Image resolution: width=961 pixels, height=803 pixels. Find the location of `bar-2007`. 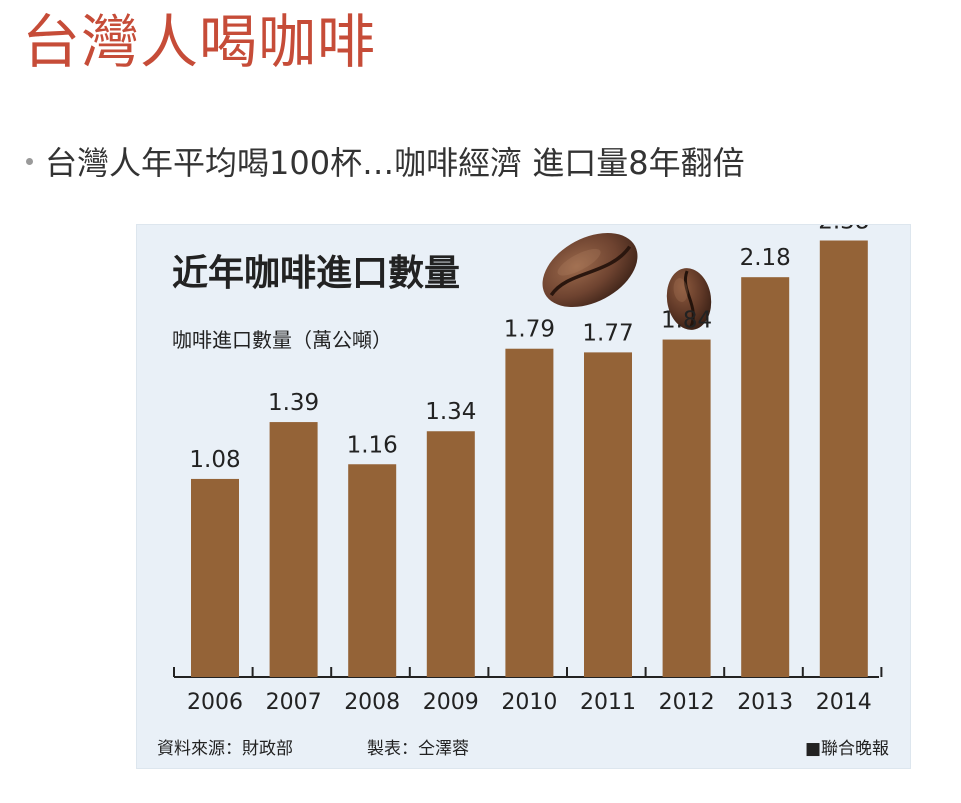

bar-2007 is located at coordinates (293, 549).